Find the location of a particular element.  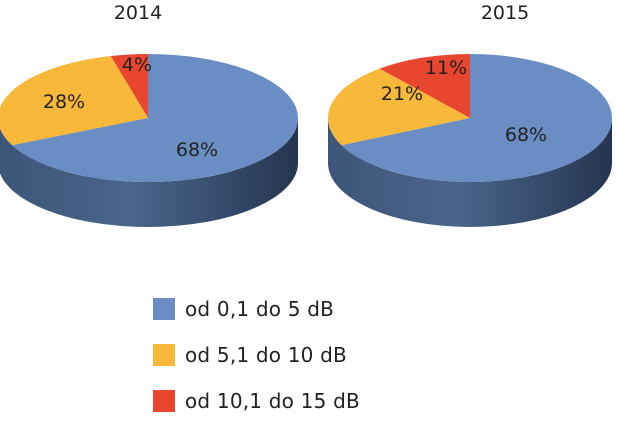

pie-side-2015 is located at coordinates (470, 172).